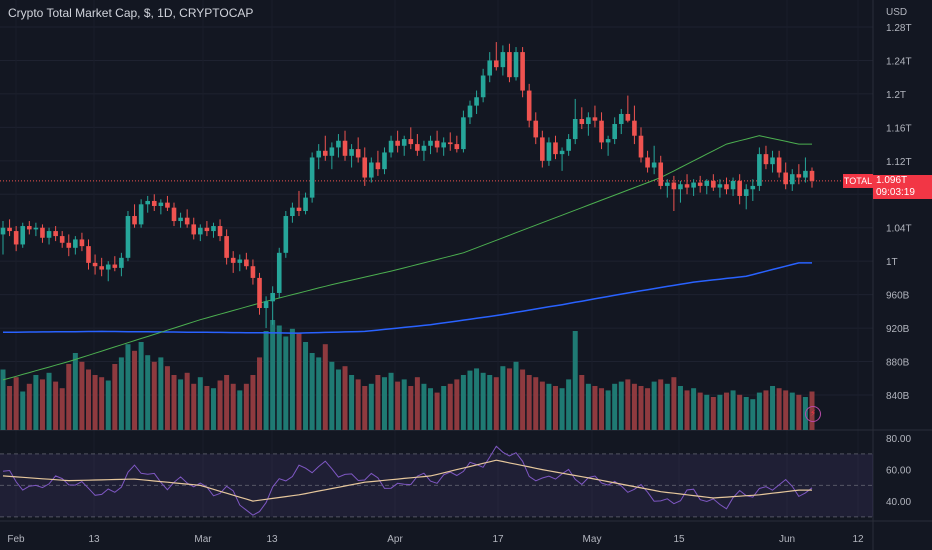 This screenshot has width=932, height=550. Describe the element at coordinates (899, 28) in the screenshot. I see `price-tick-label: 1.28T` at that location.